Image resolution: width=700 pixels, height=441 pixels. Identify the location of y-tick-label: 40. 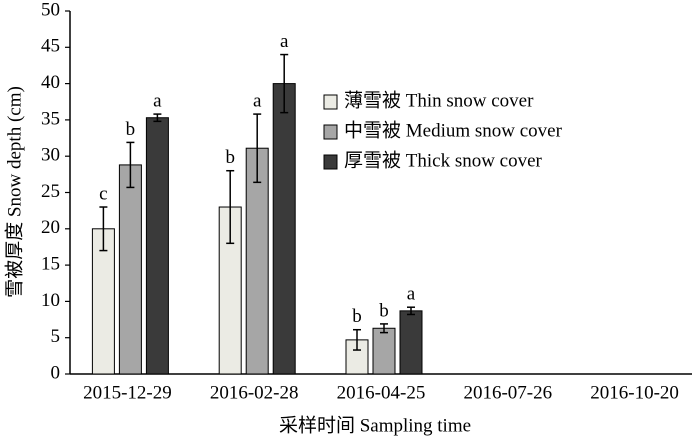
(50, 82).